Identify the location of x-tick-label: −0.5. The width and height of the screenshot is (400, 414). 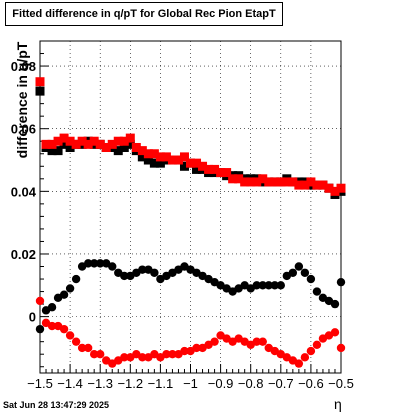
(341, 383).